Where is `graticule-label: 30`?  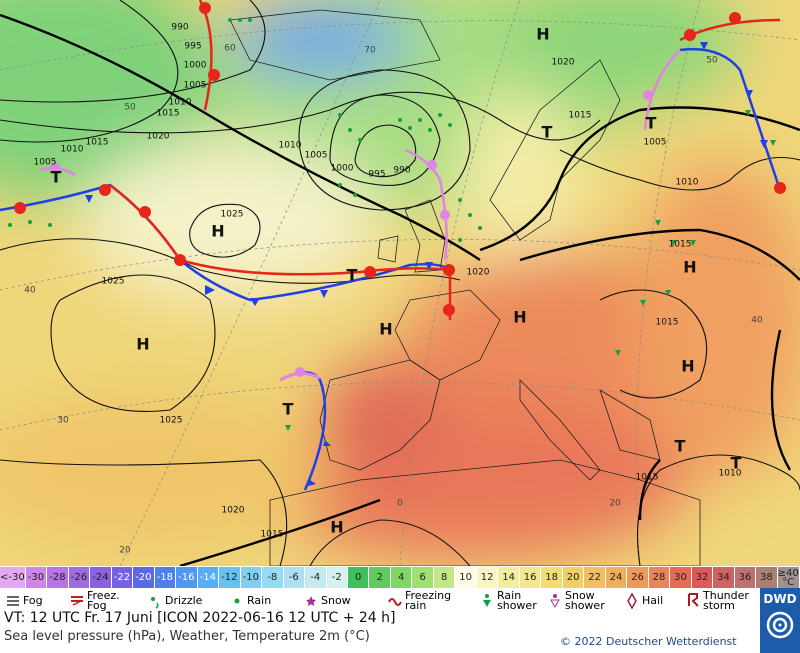
graticule-label: 30 is located at coordinates (63, 421).